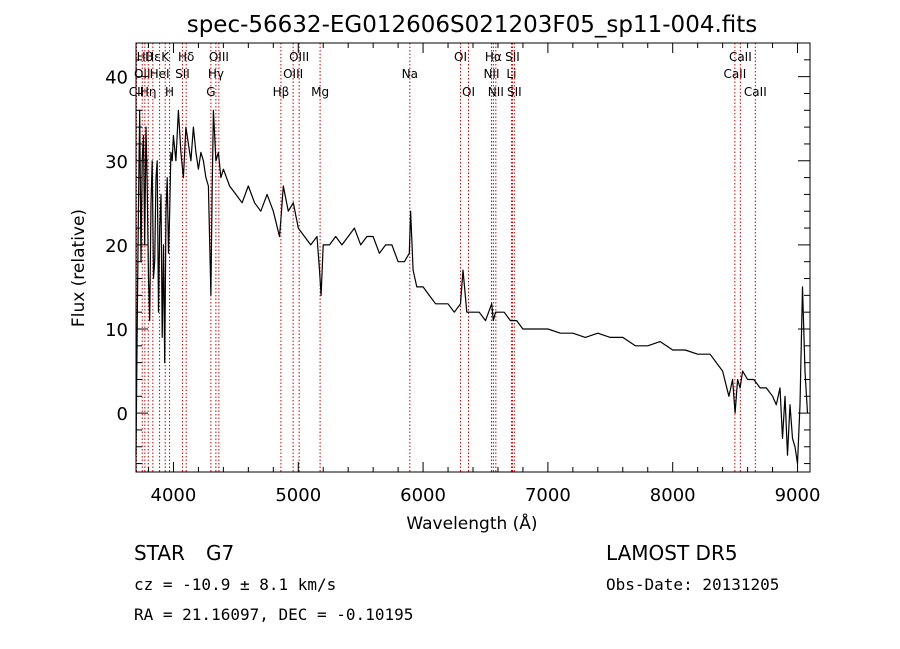 This screenshot has width=900, height=649. What do you see at coordinates (116, 162) in the screenshot?
I see `y-tick-label-3: 30` at bounding box center [116, 162].